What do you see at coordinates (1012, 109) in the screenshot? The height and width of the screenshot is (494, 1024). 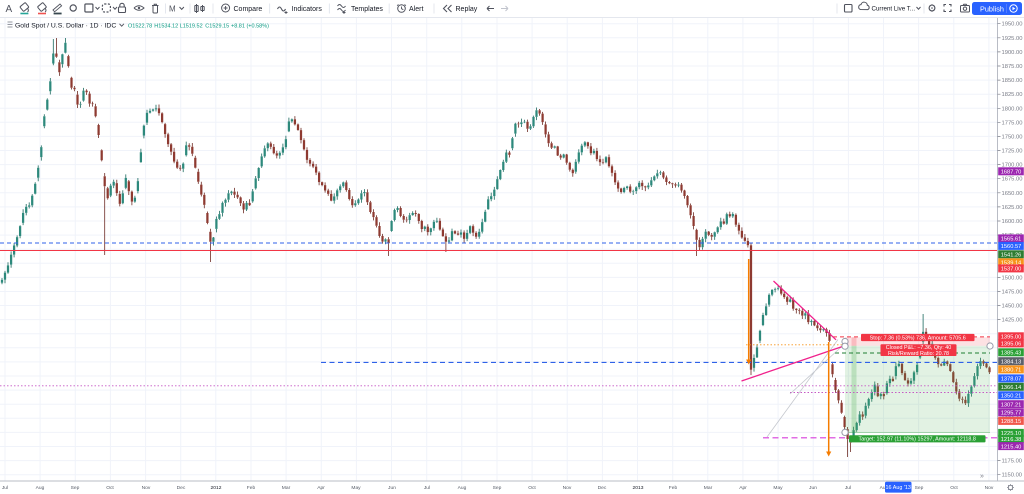 I see `svg-text: 1800.00` at bounding box center [1012, 109].